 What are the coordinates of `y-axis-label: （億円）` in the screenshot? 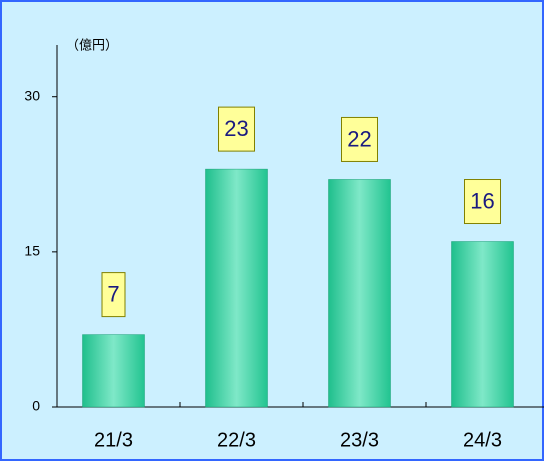 It's located at (92, 44).